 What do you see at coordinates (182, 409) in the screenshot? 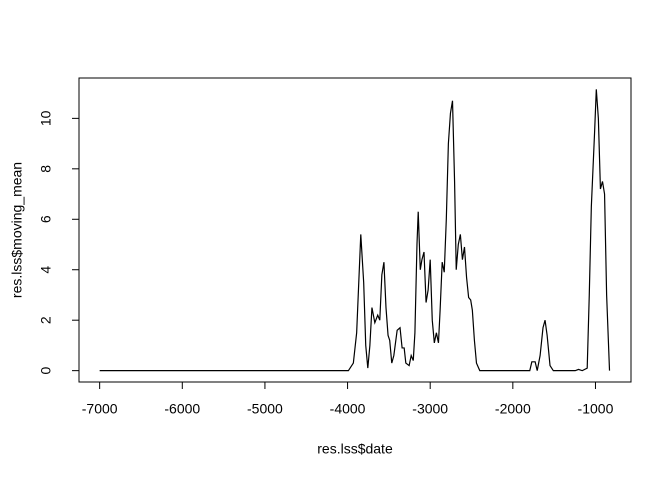
I see `x-tick-label: -6000` at bounding box center [182, 409].